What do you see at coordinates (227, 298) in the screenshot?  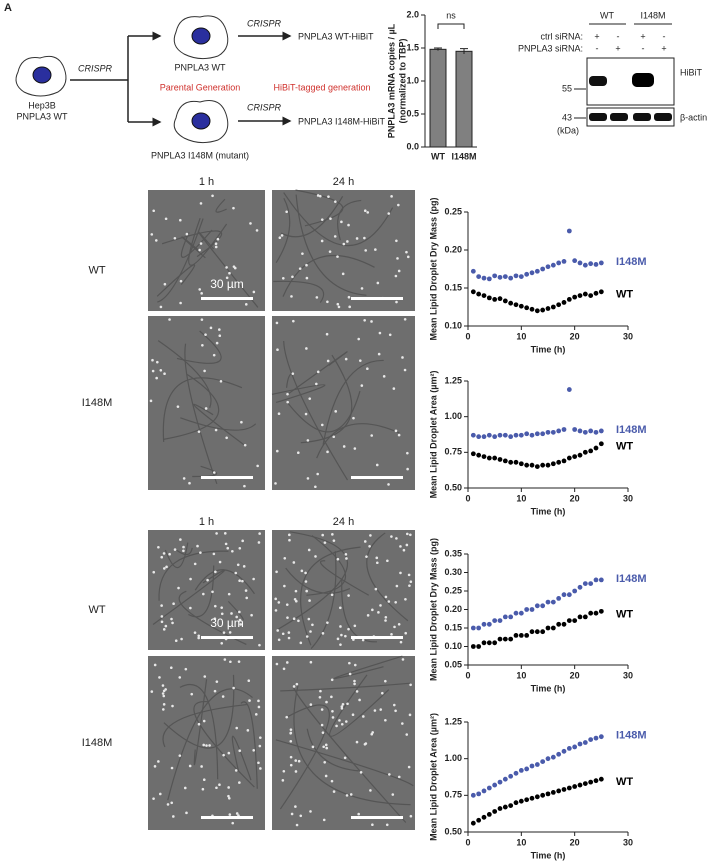 I see `scale-bar` at bounding box center [227, 298].